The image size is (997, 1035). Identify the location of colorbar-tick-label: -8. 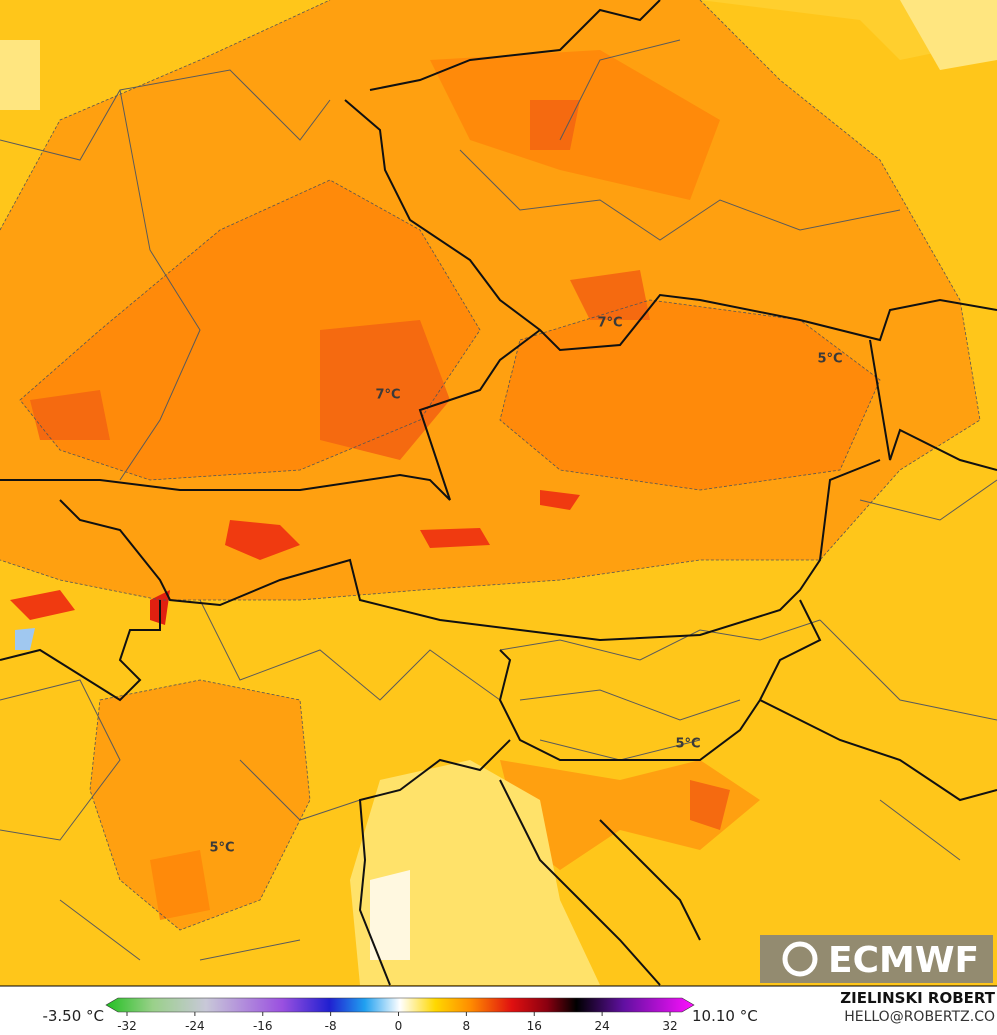
(331, 1026).